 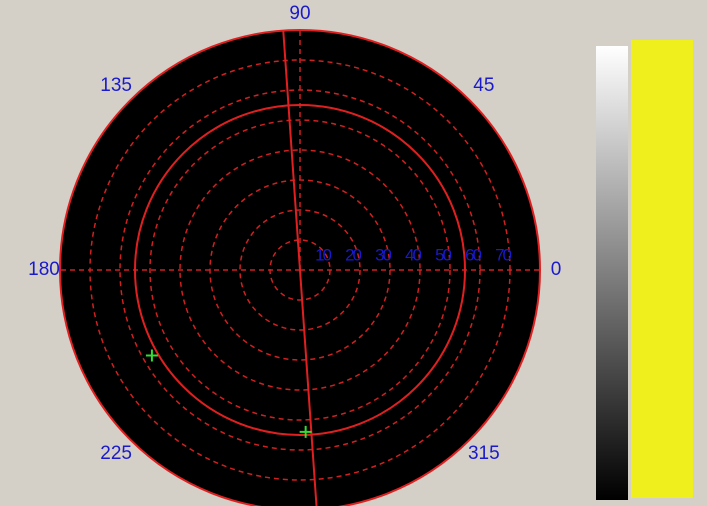 I want to click on theta-tick-label: 180, so click(x=44, y=269).